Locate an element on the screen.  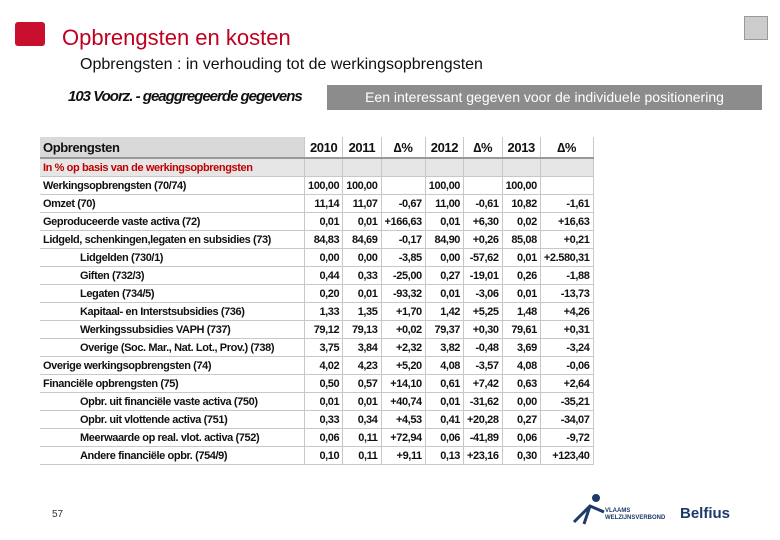
cell: -9,72 is located at coordinates (567, 437).